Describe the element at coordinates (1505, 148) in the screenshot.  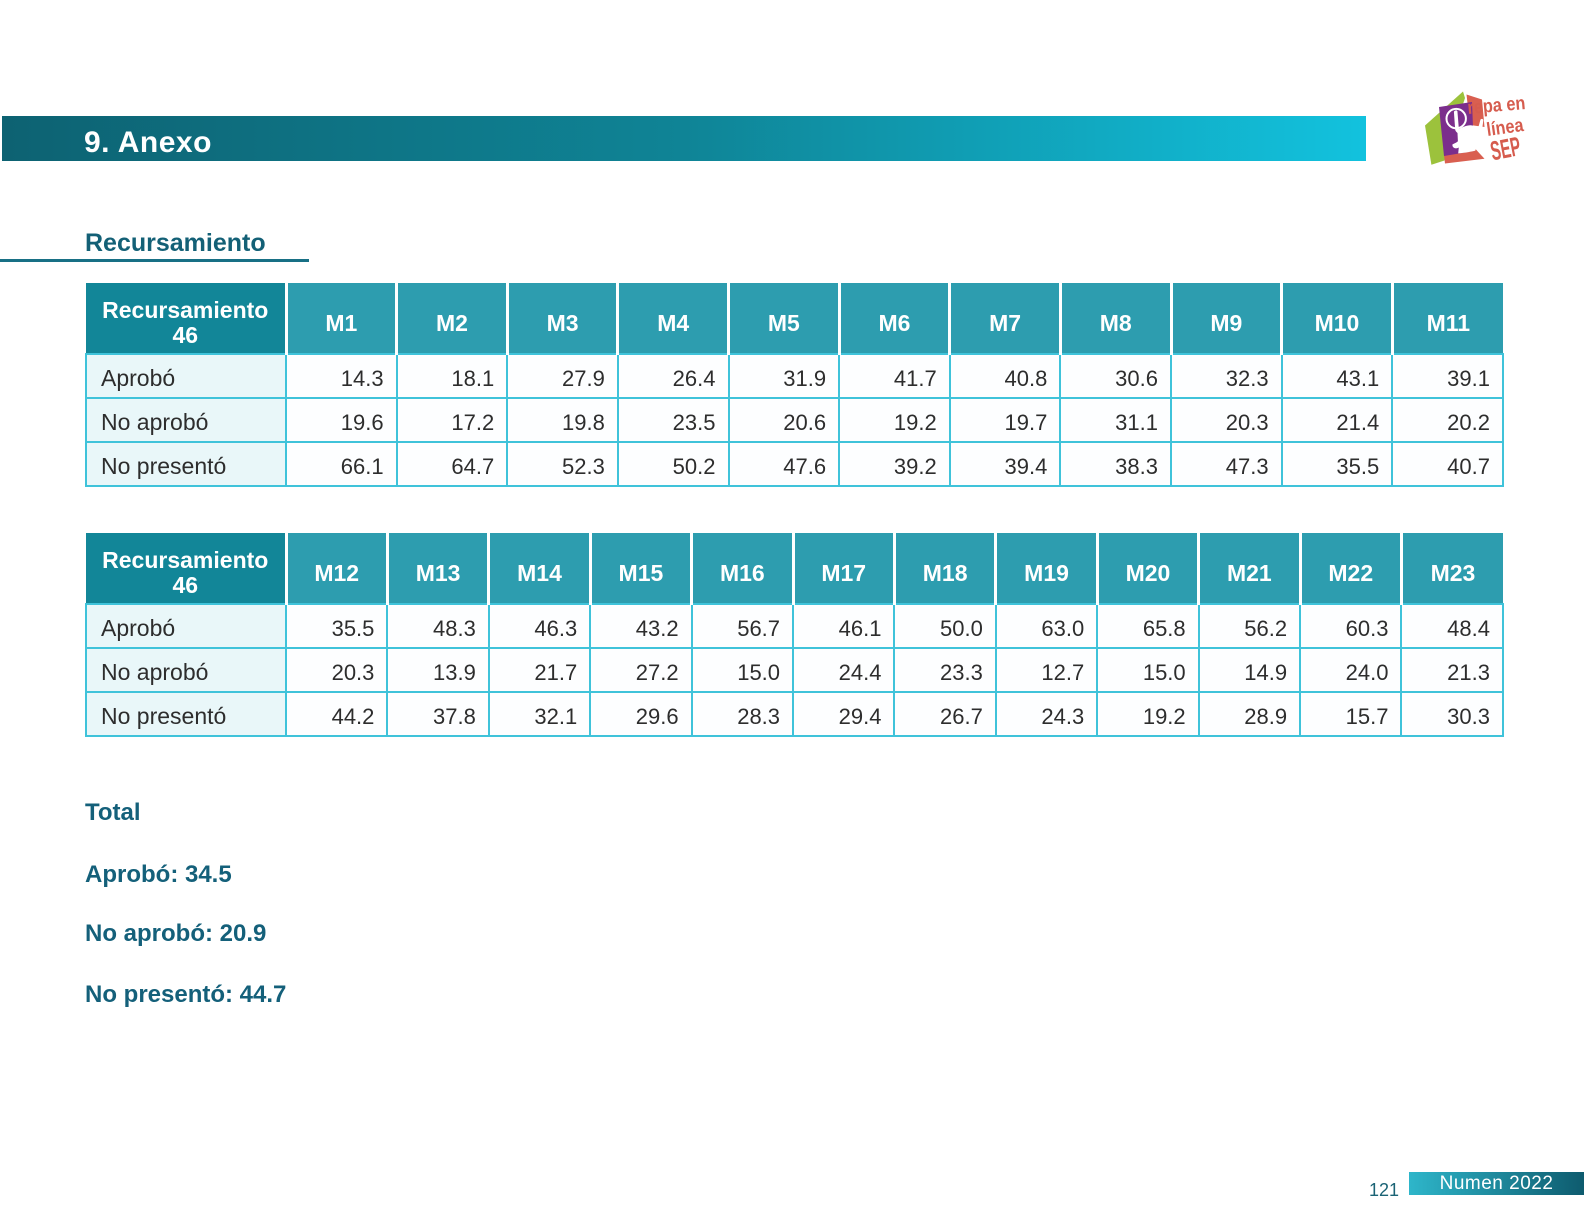
I see `svg-text: SEP` at that location.